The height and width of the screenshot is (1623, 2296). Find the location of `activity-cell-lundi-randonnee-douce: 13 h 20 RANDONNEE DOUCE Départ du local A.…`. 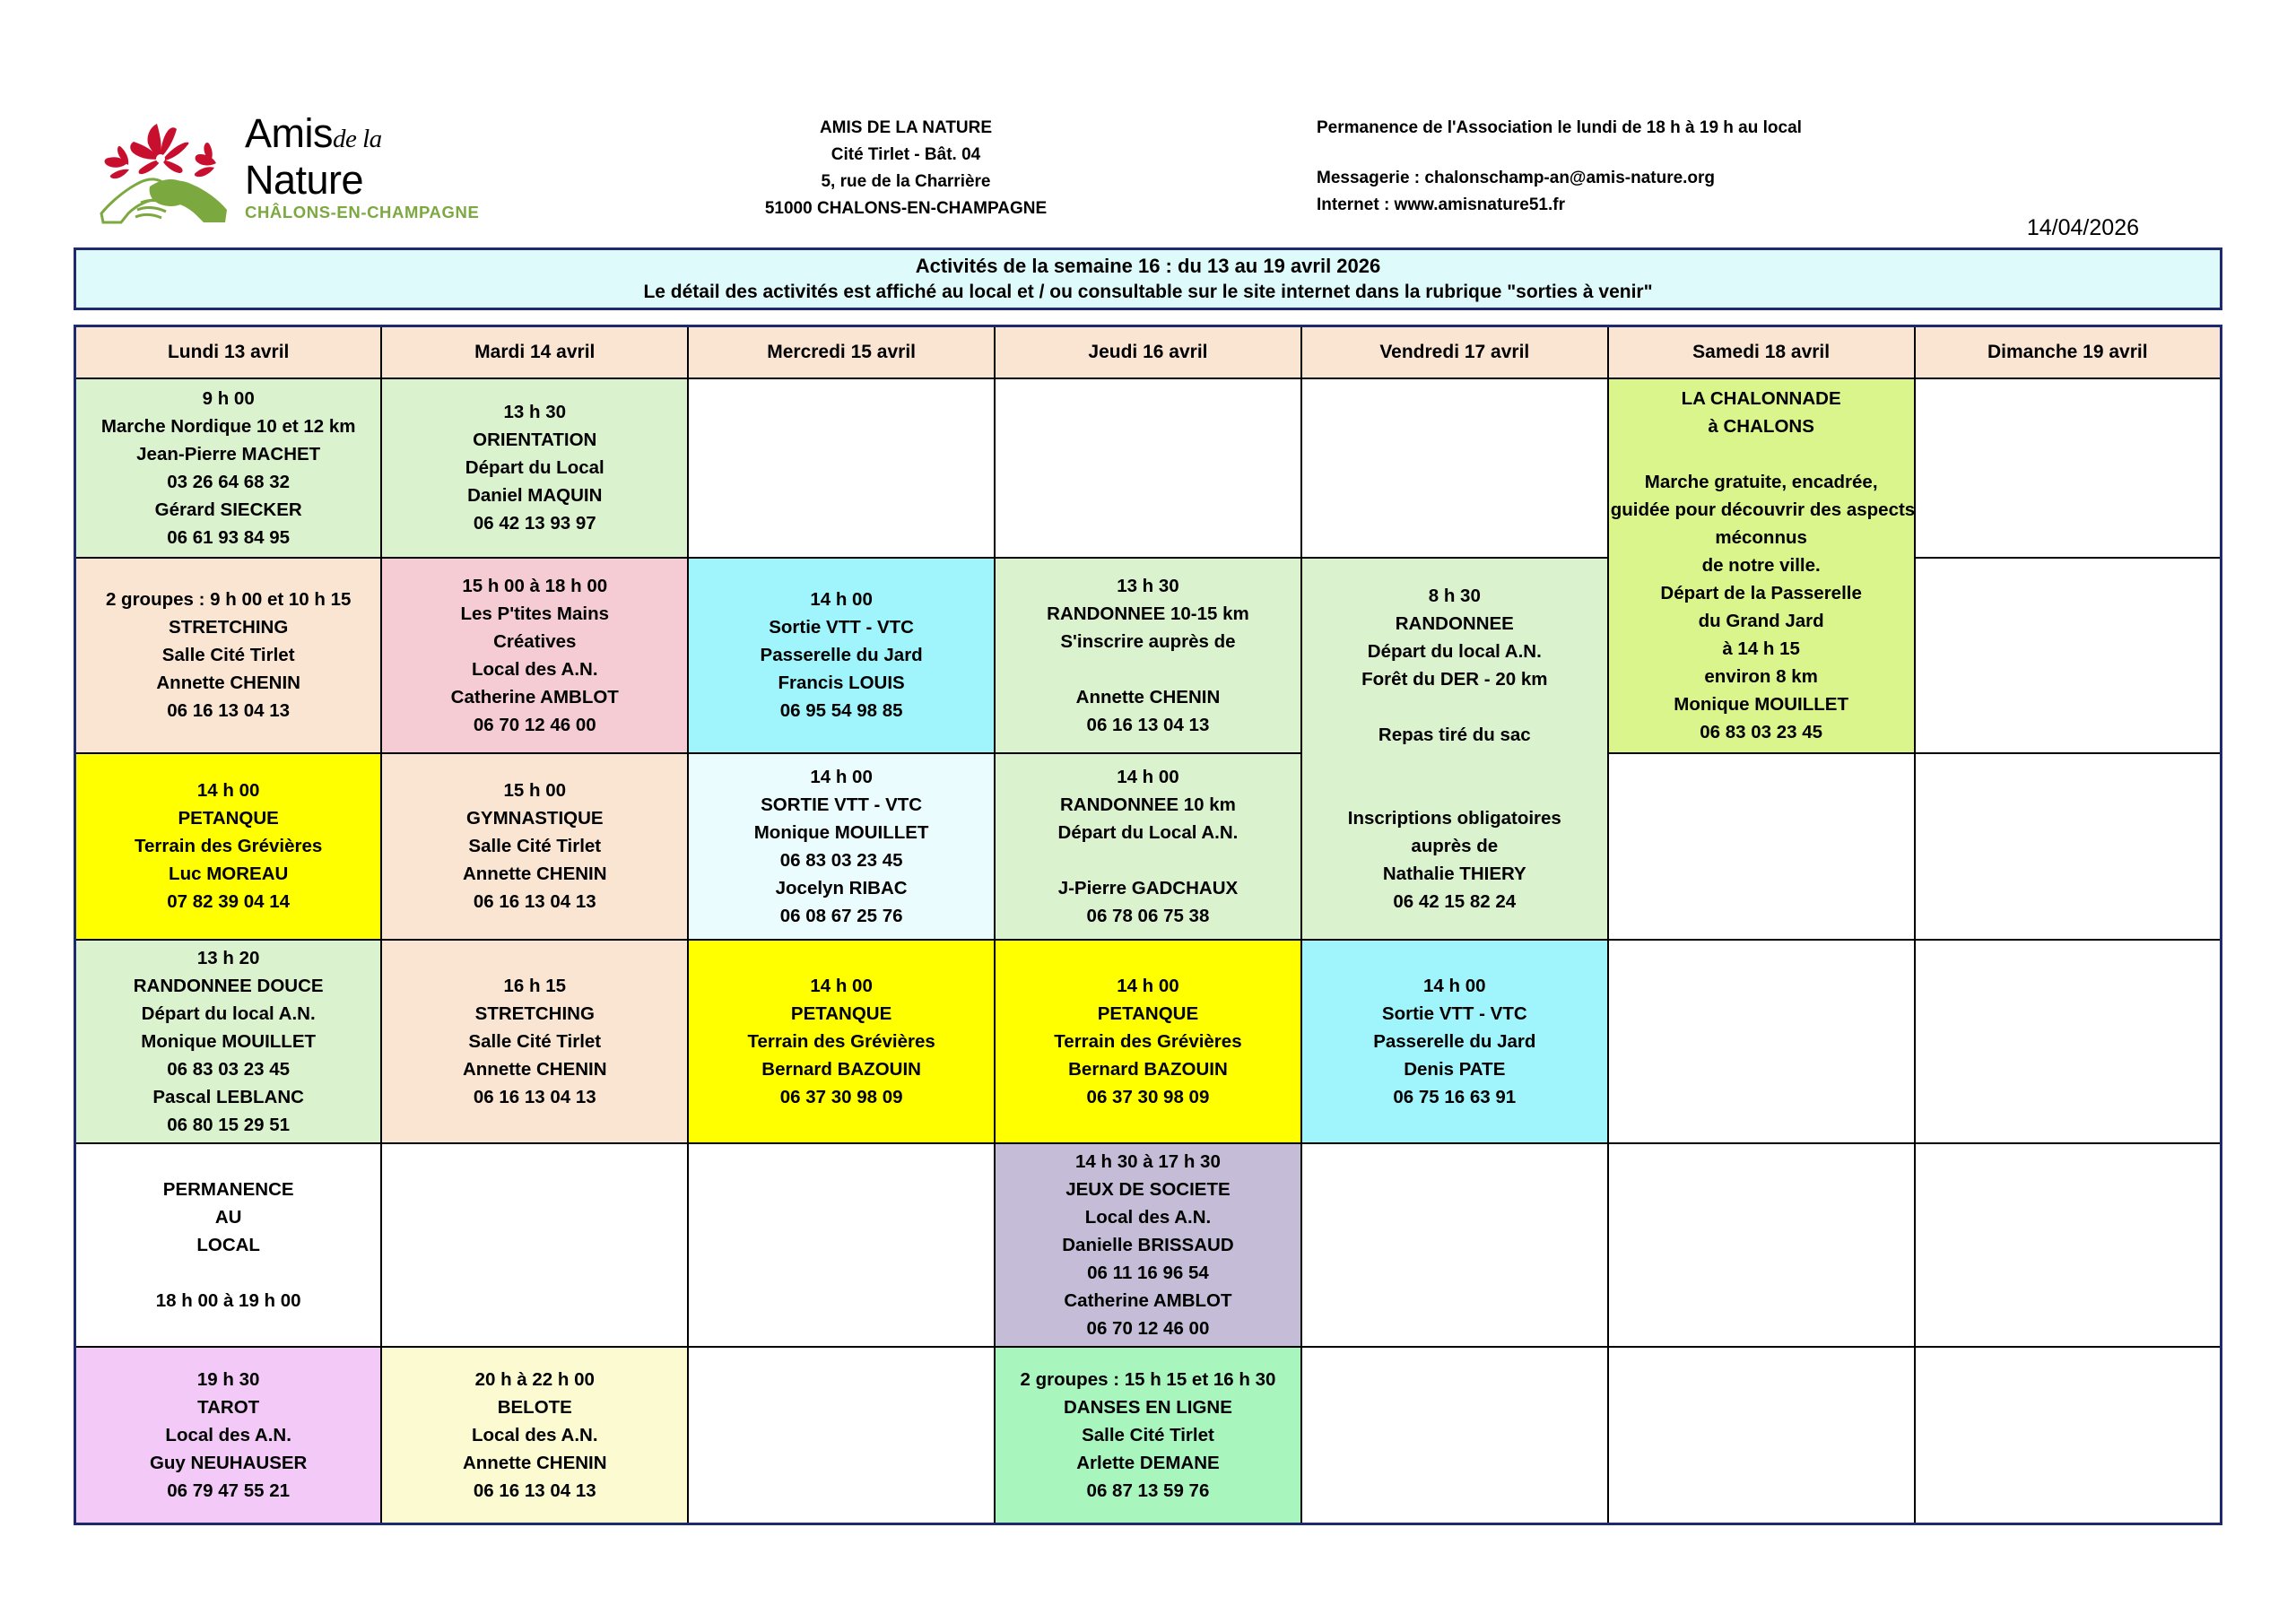

activity-cell-lundi-randonnee-douce: 13 h 20 RANDONNEE DOUCE Départ du local A.… is located at coordinates (228, 1041).